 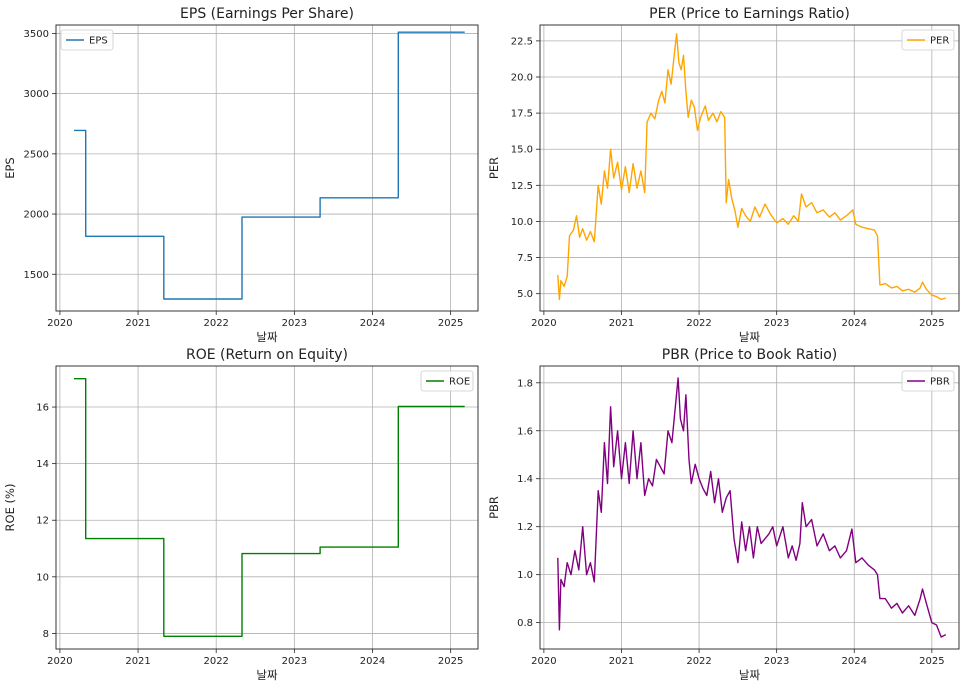 I want to click on legend-label: ROE, so click(x=459, y=382).